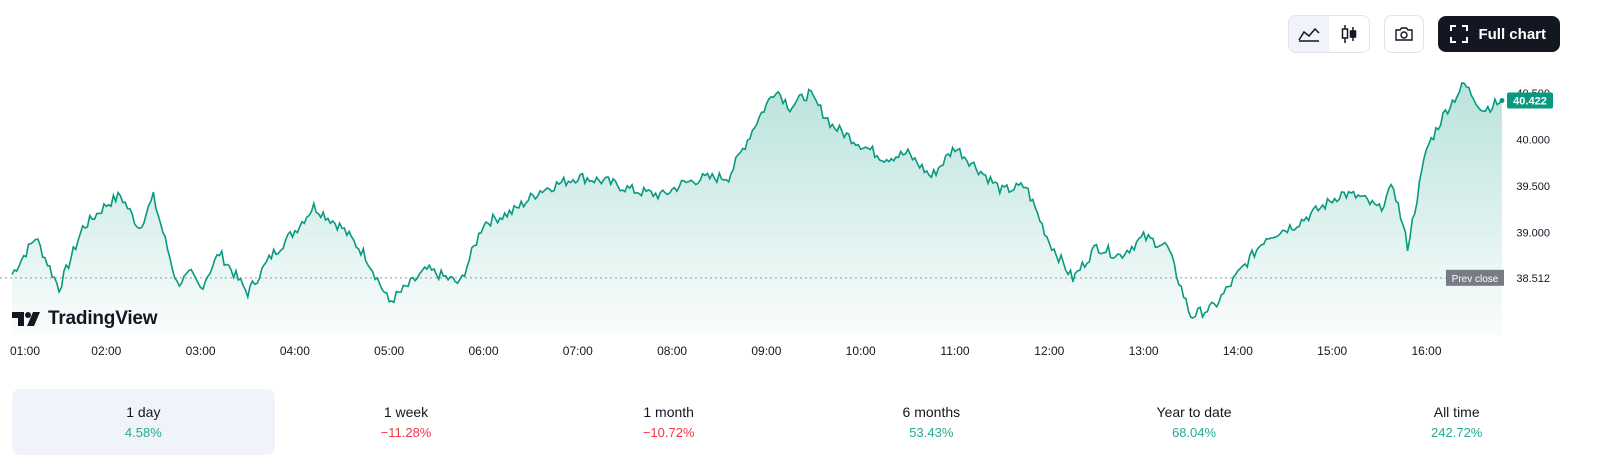 This screenshot has height=476, width=1600. I want to click on period-change-value: 68.04%, so click(1194, 432).